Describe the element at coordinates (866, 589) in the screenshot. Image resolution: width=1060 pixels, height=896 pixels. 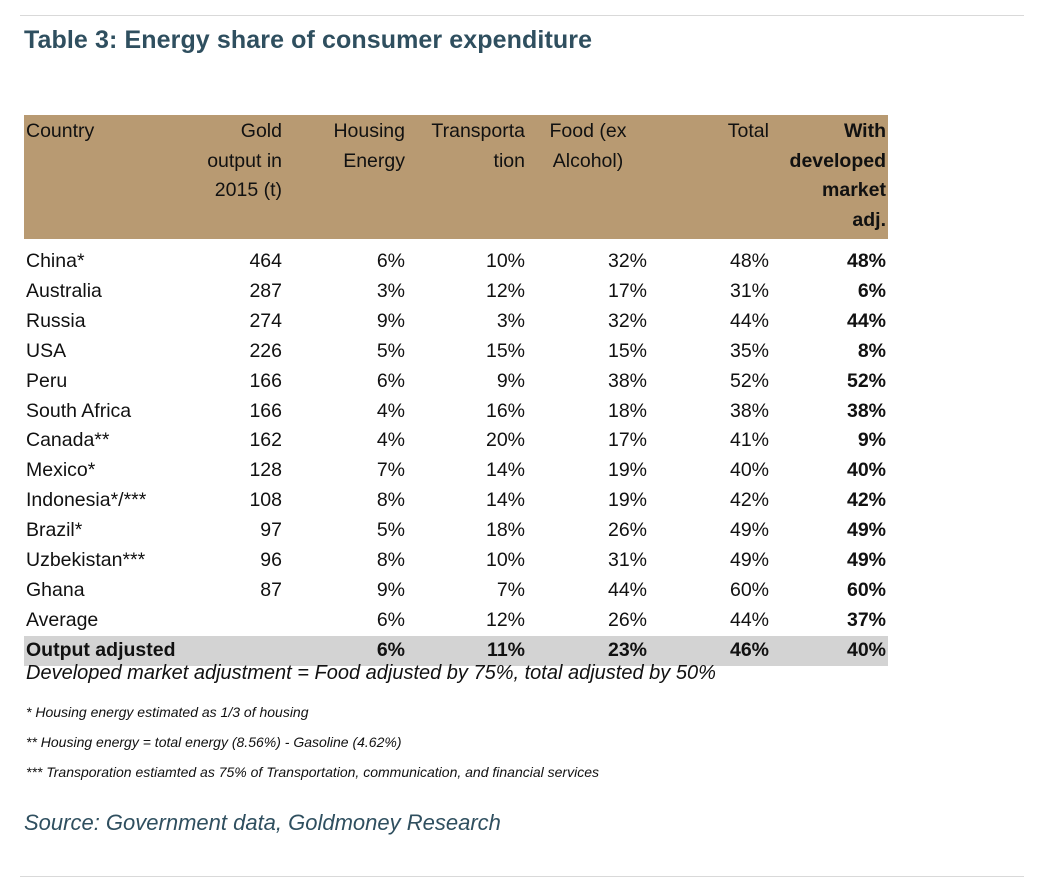
I see `cell-developed-market-adj: 60%` at that location.